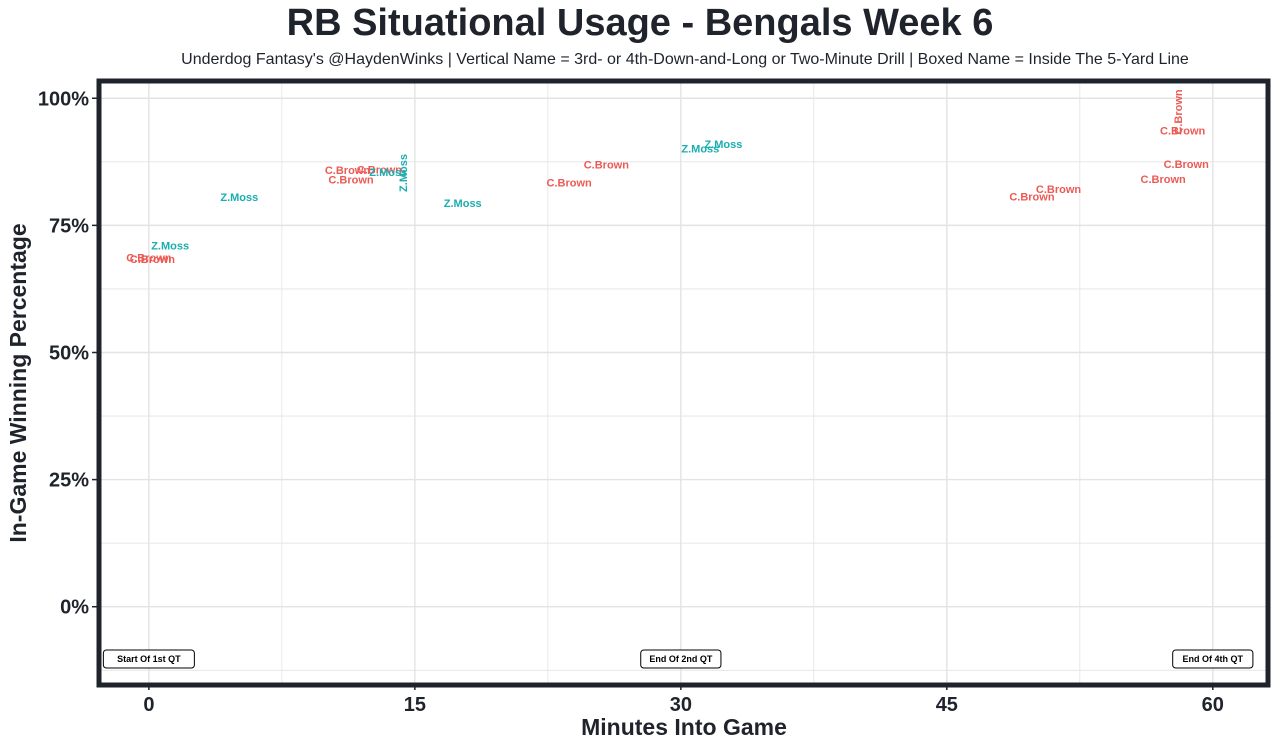 This screenshot has height=749, width=1280. I want to click on x-tick-label: 45, so click(947, 705).